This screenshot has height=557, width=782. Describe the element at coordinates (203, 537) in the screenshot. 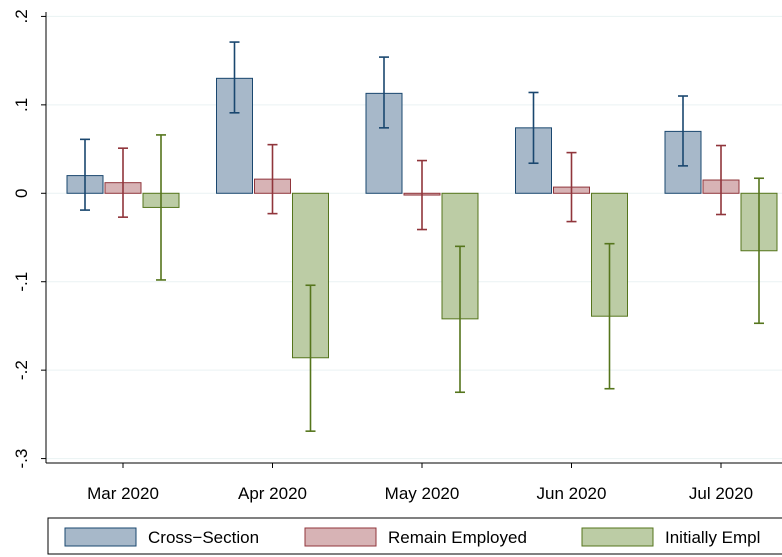

I see `legend-label: Cross−Section` at that location.